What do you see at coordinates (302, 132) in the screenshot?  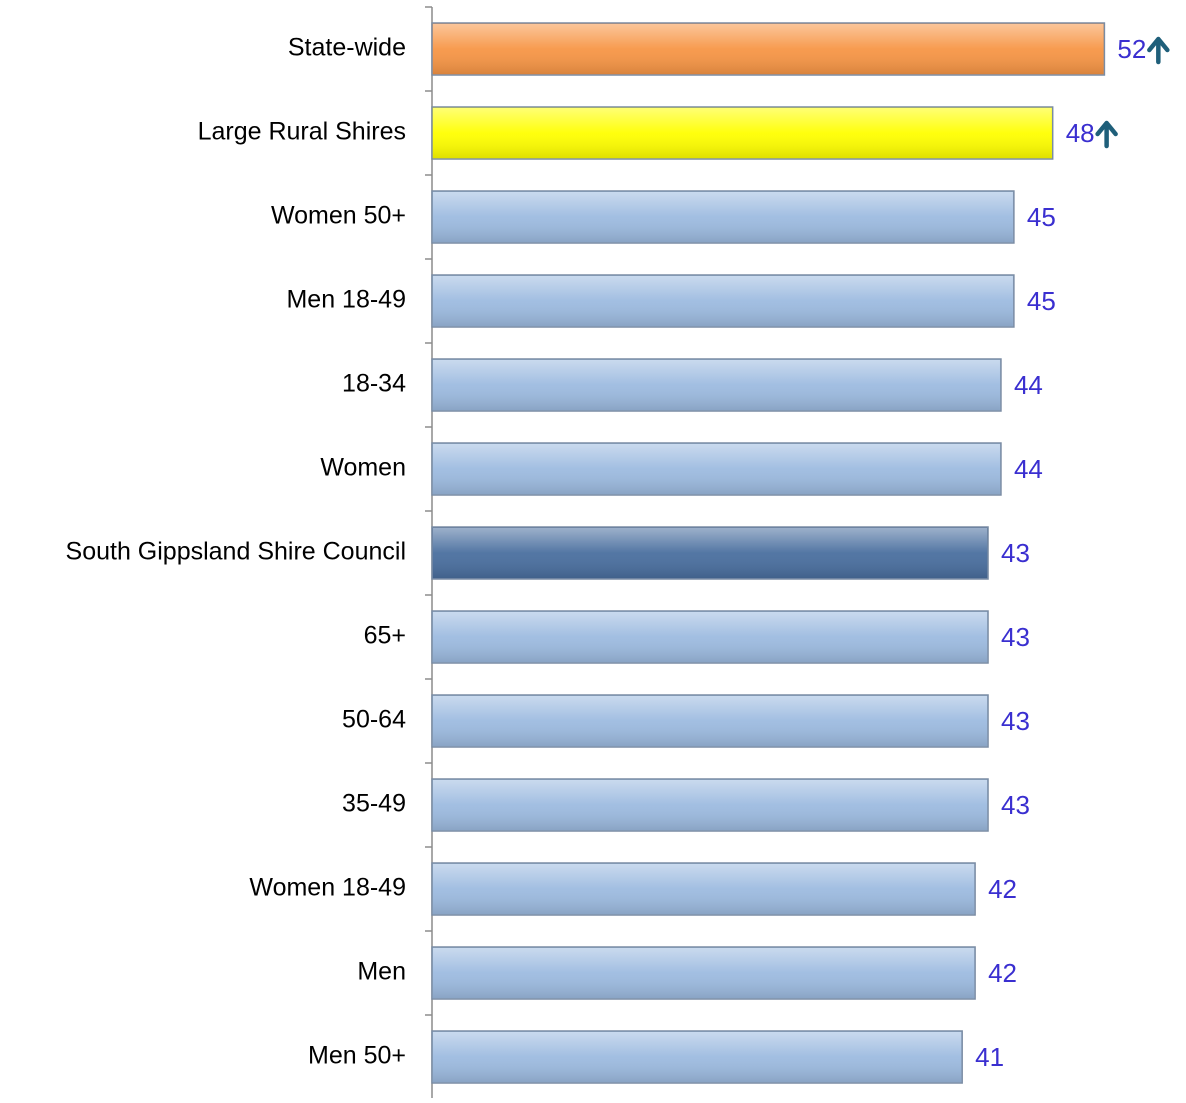 I see `category-label: Large Rural Shires` at bounding box center [302, 132].